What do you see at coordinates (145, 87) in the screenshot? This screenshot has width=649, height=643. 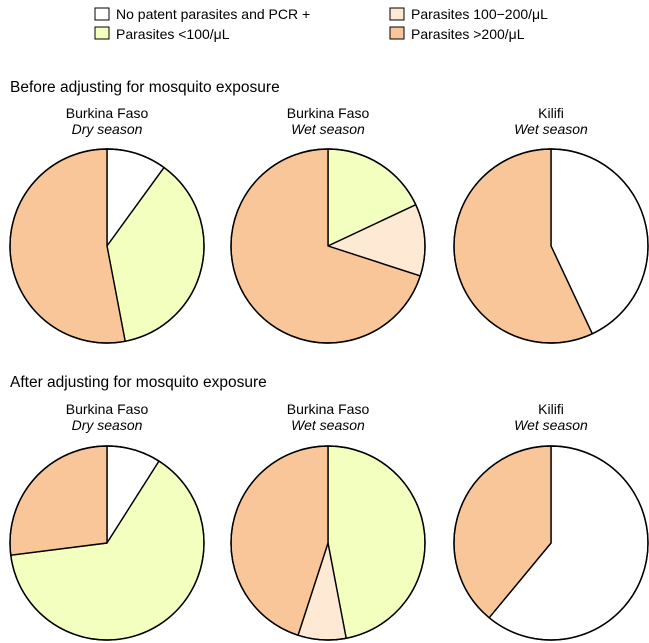 I see `section-title-before: Before adjusting for mosquito exposure` at bounding box center [145, 87].